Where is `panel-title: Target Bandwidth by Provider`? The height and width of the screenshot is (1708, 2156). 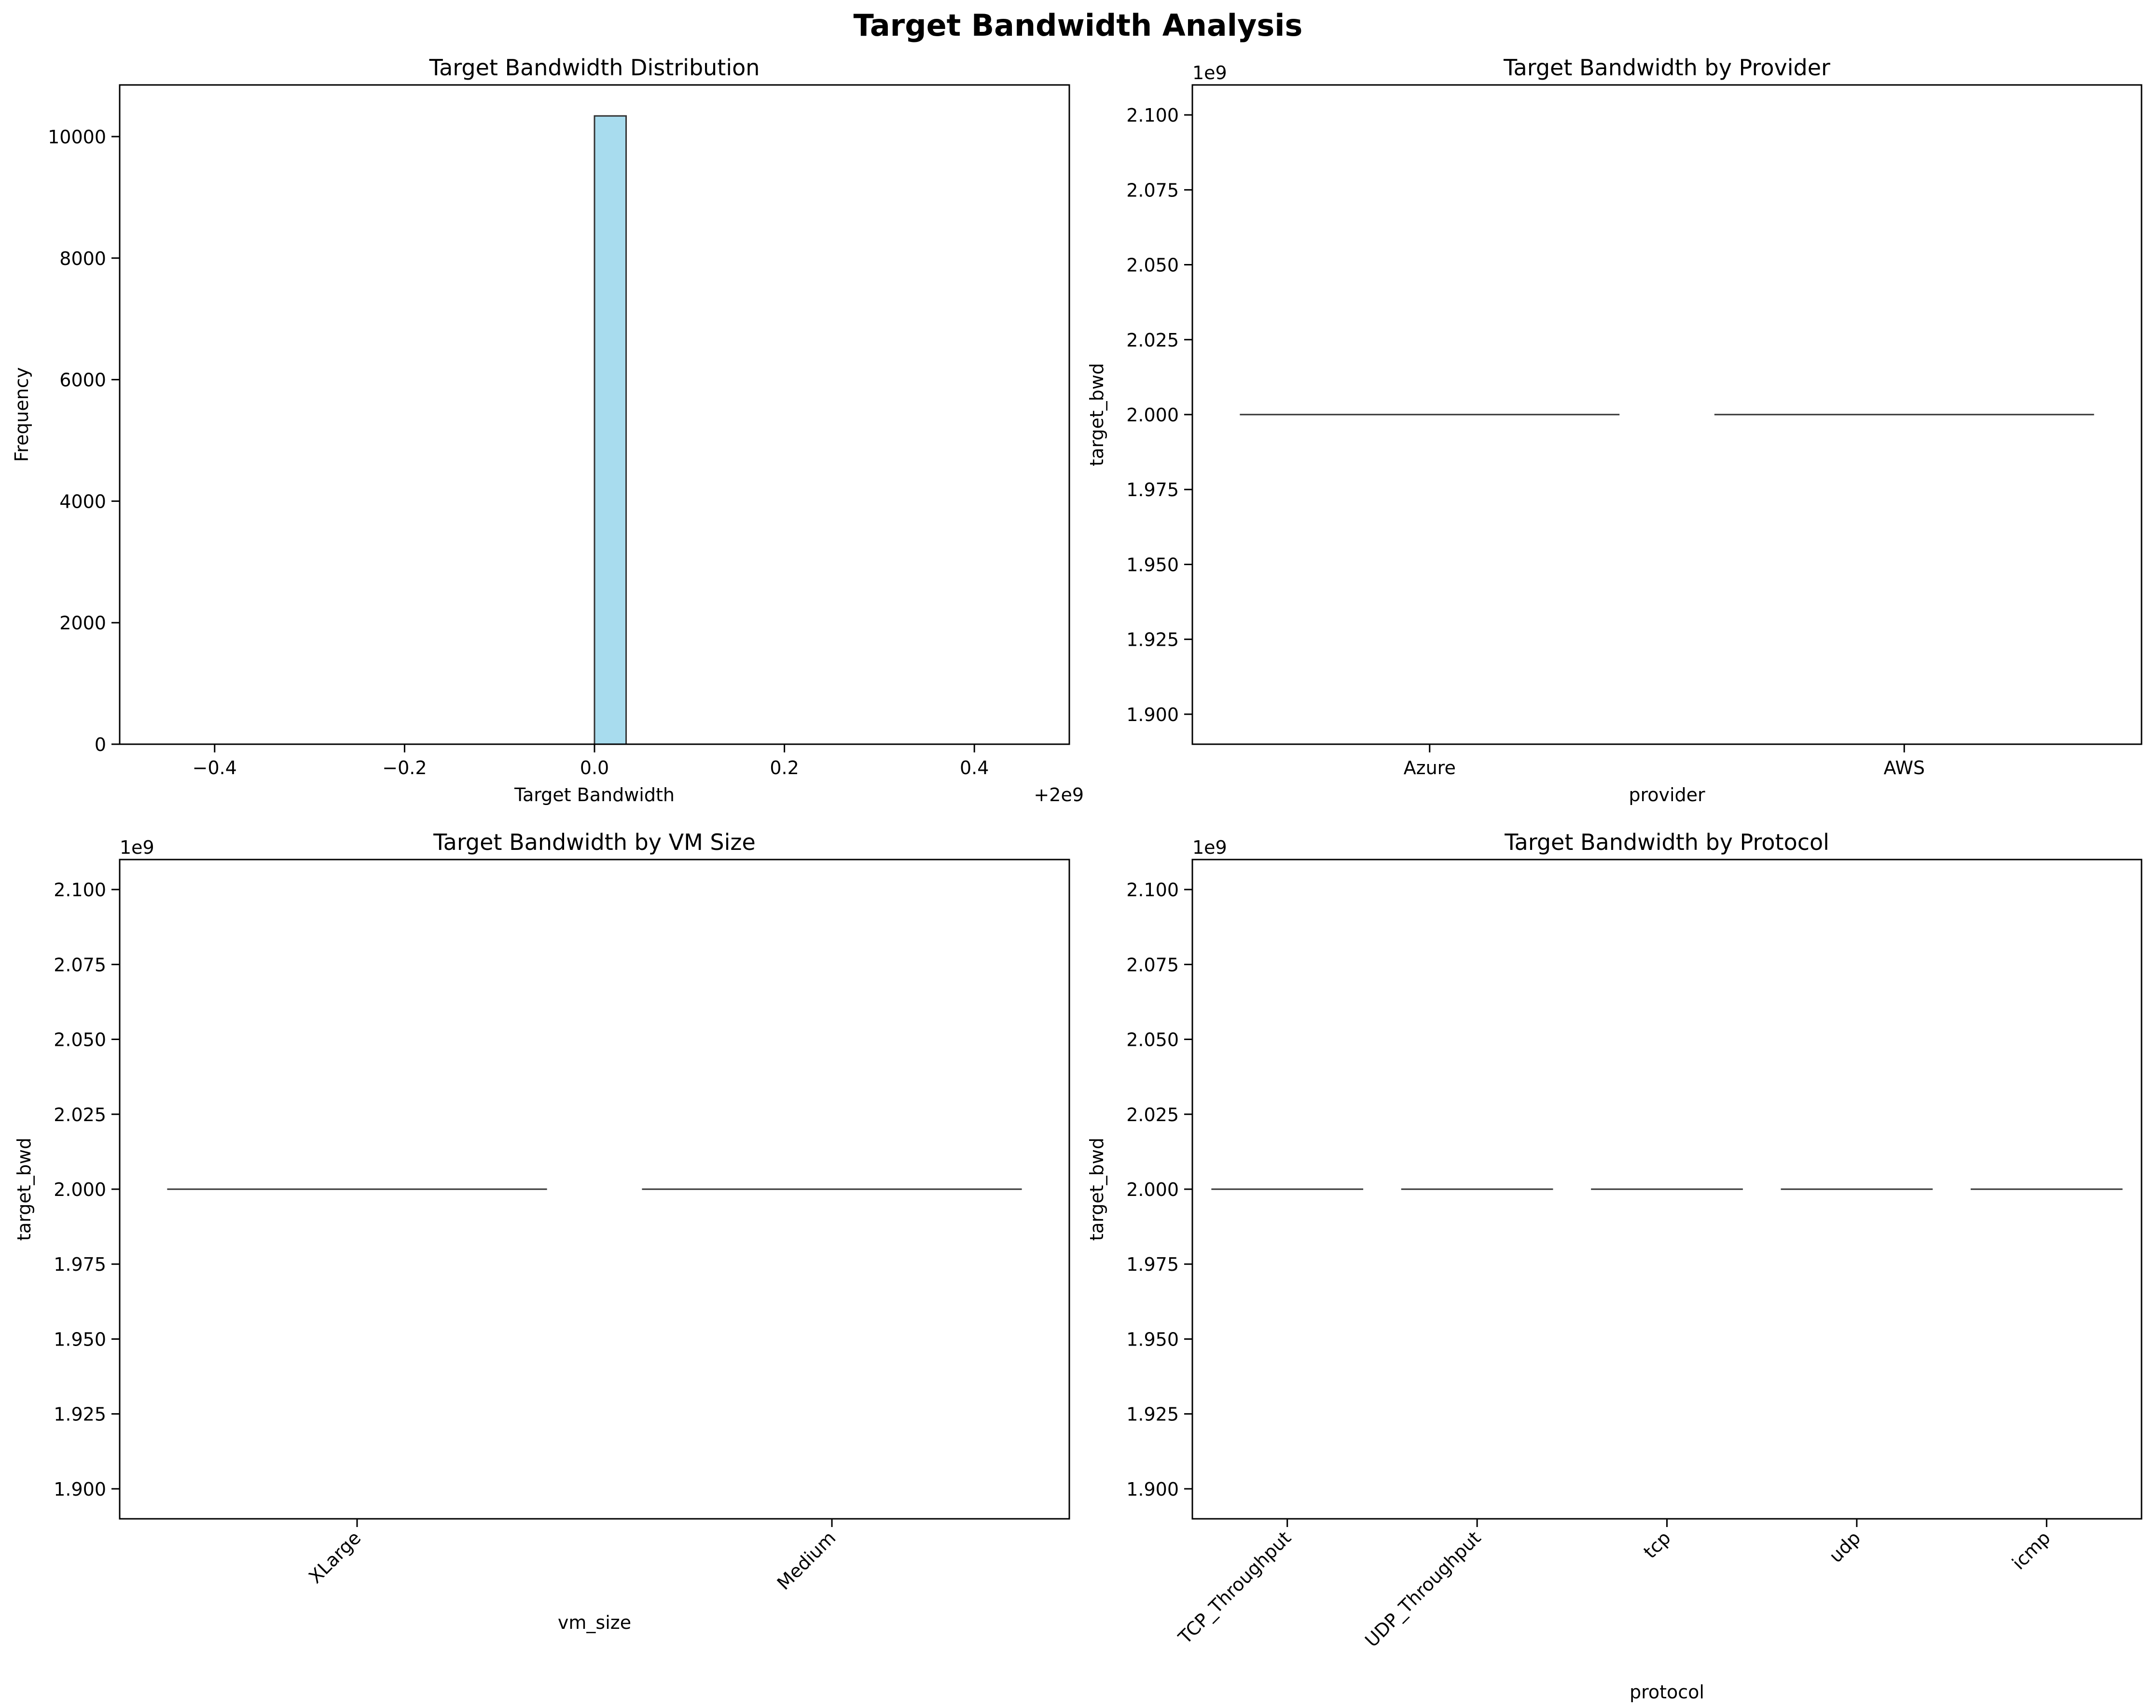 panel-title: Target Bandwidth by Provider is located at coordinates (1666, 68).